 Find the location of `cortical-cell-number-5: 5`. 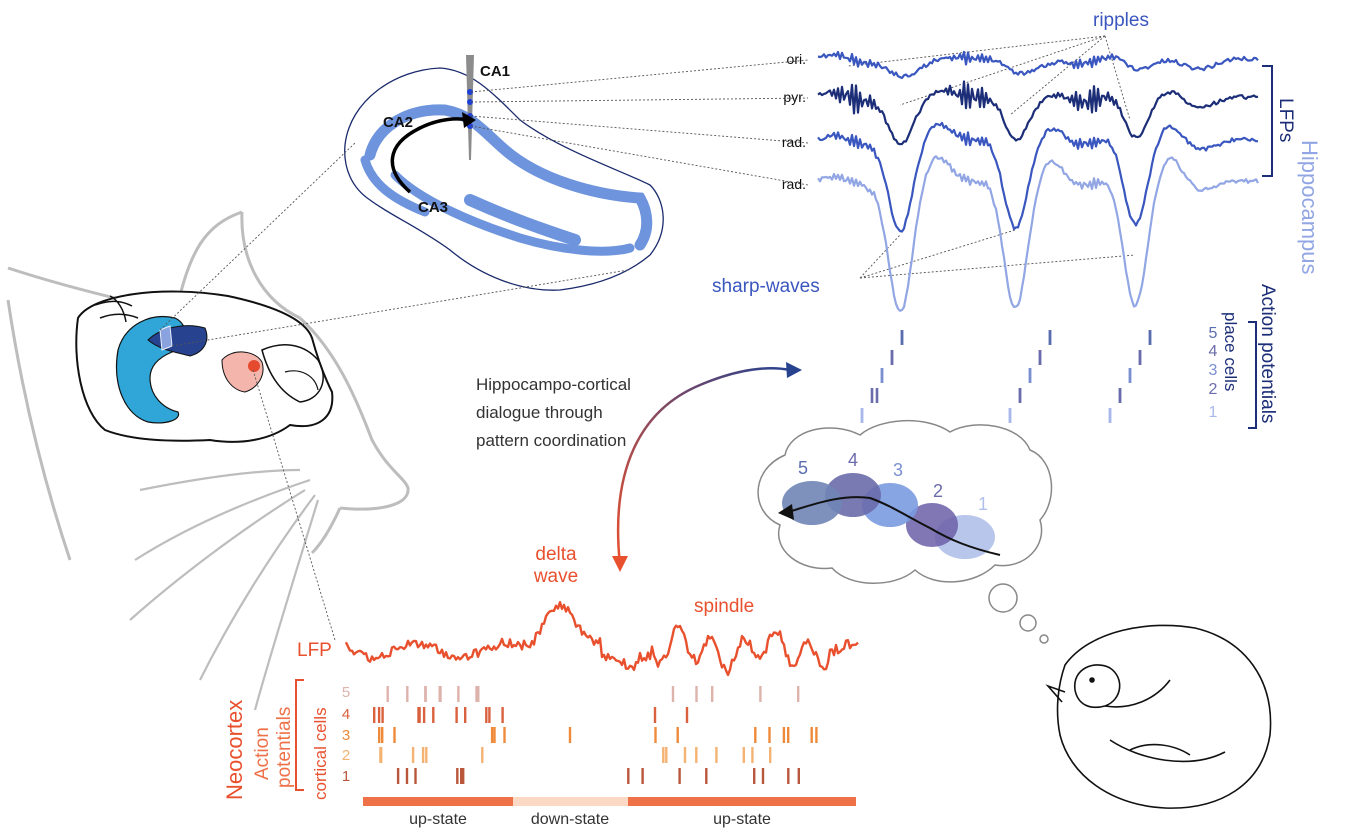

cortical-cell-number-5: 5 is located at coordinates (346, 692).